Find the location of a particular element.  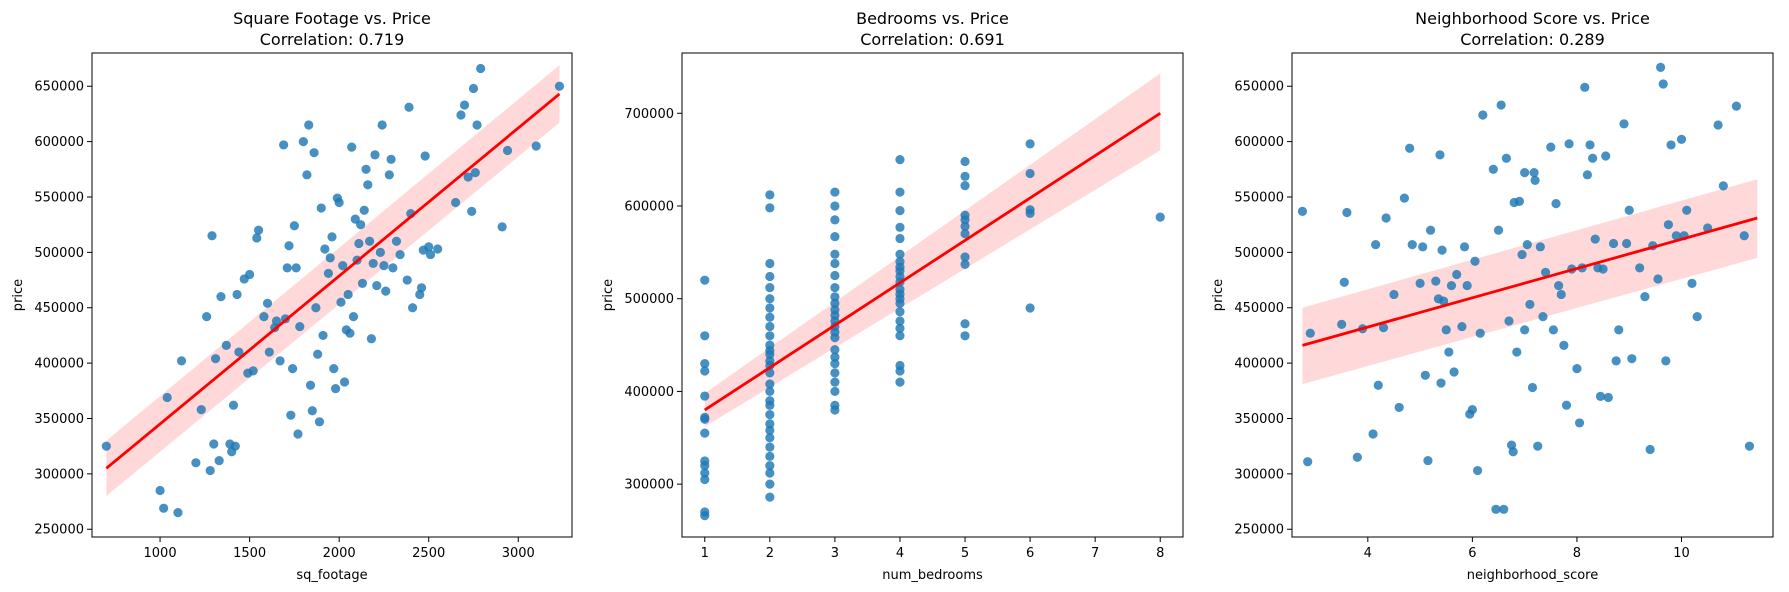

chart-subtitle: Correlation: 0.719 is located at coordinates (332, 39).